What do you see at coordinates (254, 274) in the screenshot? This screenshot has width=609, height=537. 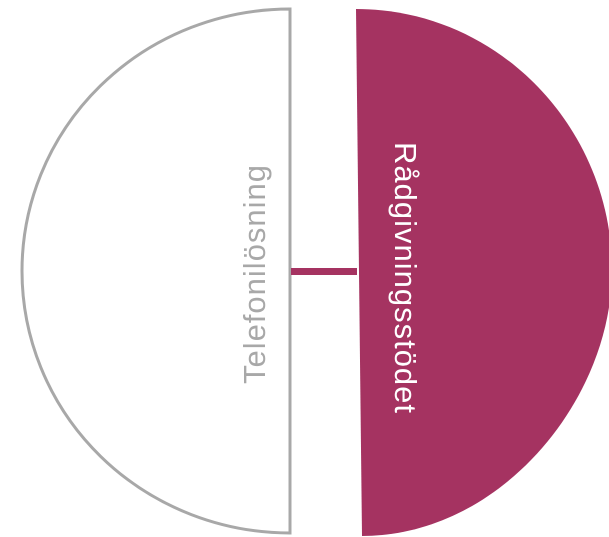 I see `telefonilosning-label: Telefonilösning` at bounding box center [254, 274].